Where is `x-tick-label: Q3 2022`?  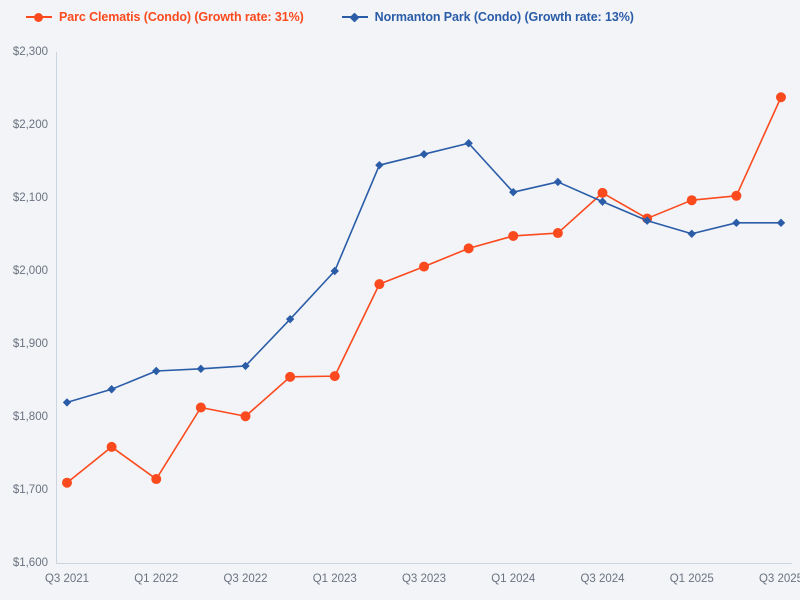
x-tick-label: Q3 2022 is located at coordinates (245, 579).